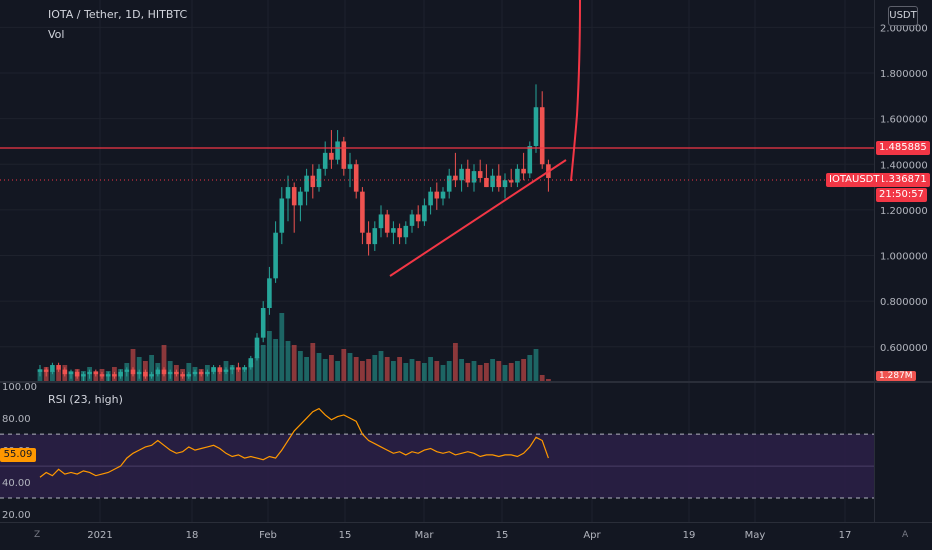 The image size is (932, 550). Describe the element at coordinates (16, 515) in the screenshot. I see `rsi-tick-label: 20.00` at that location.